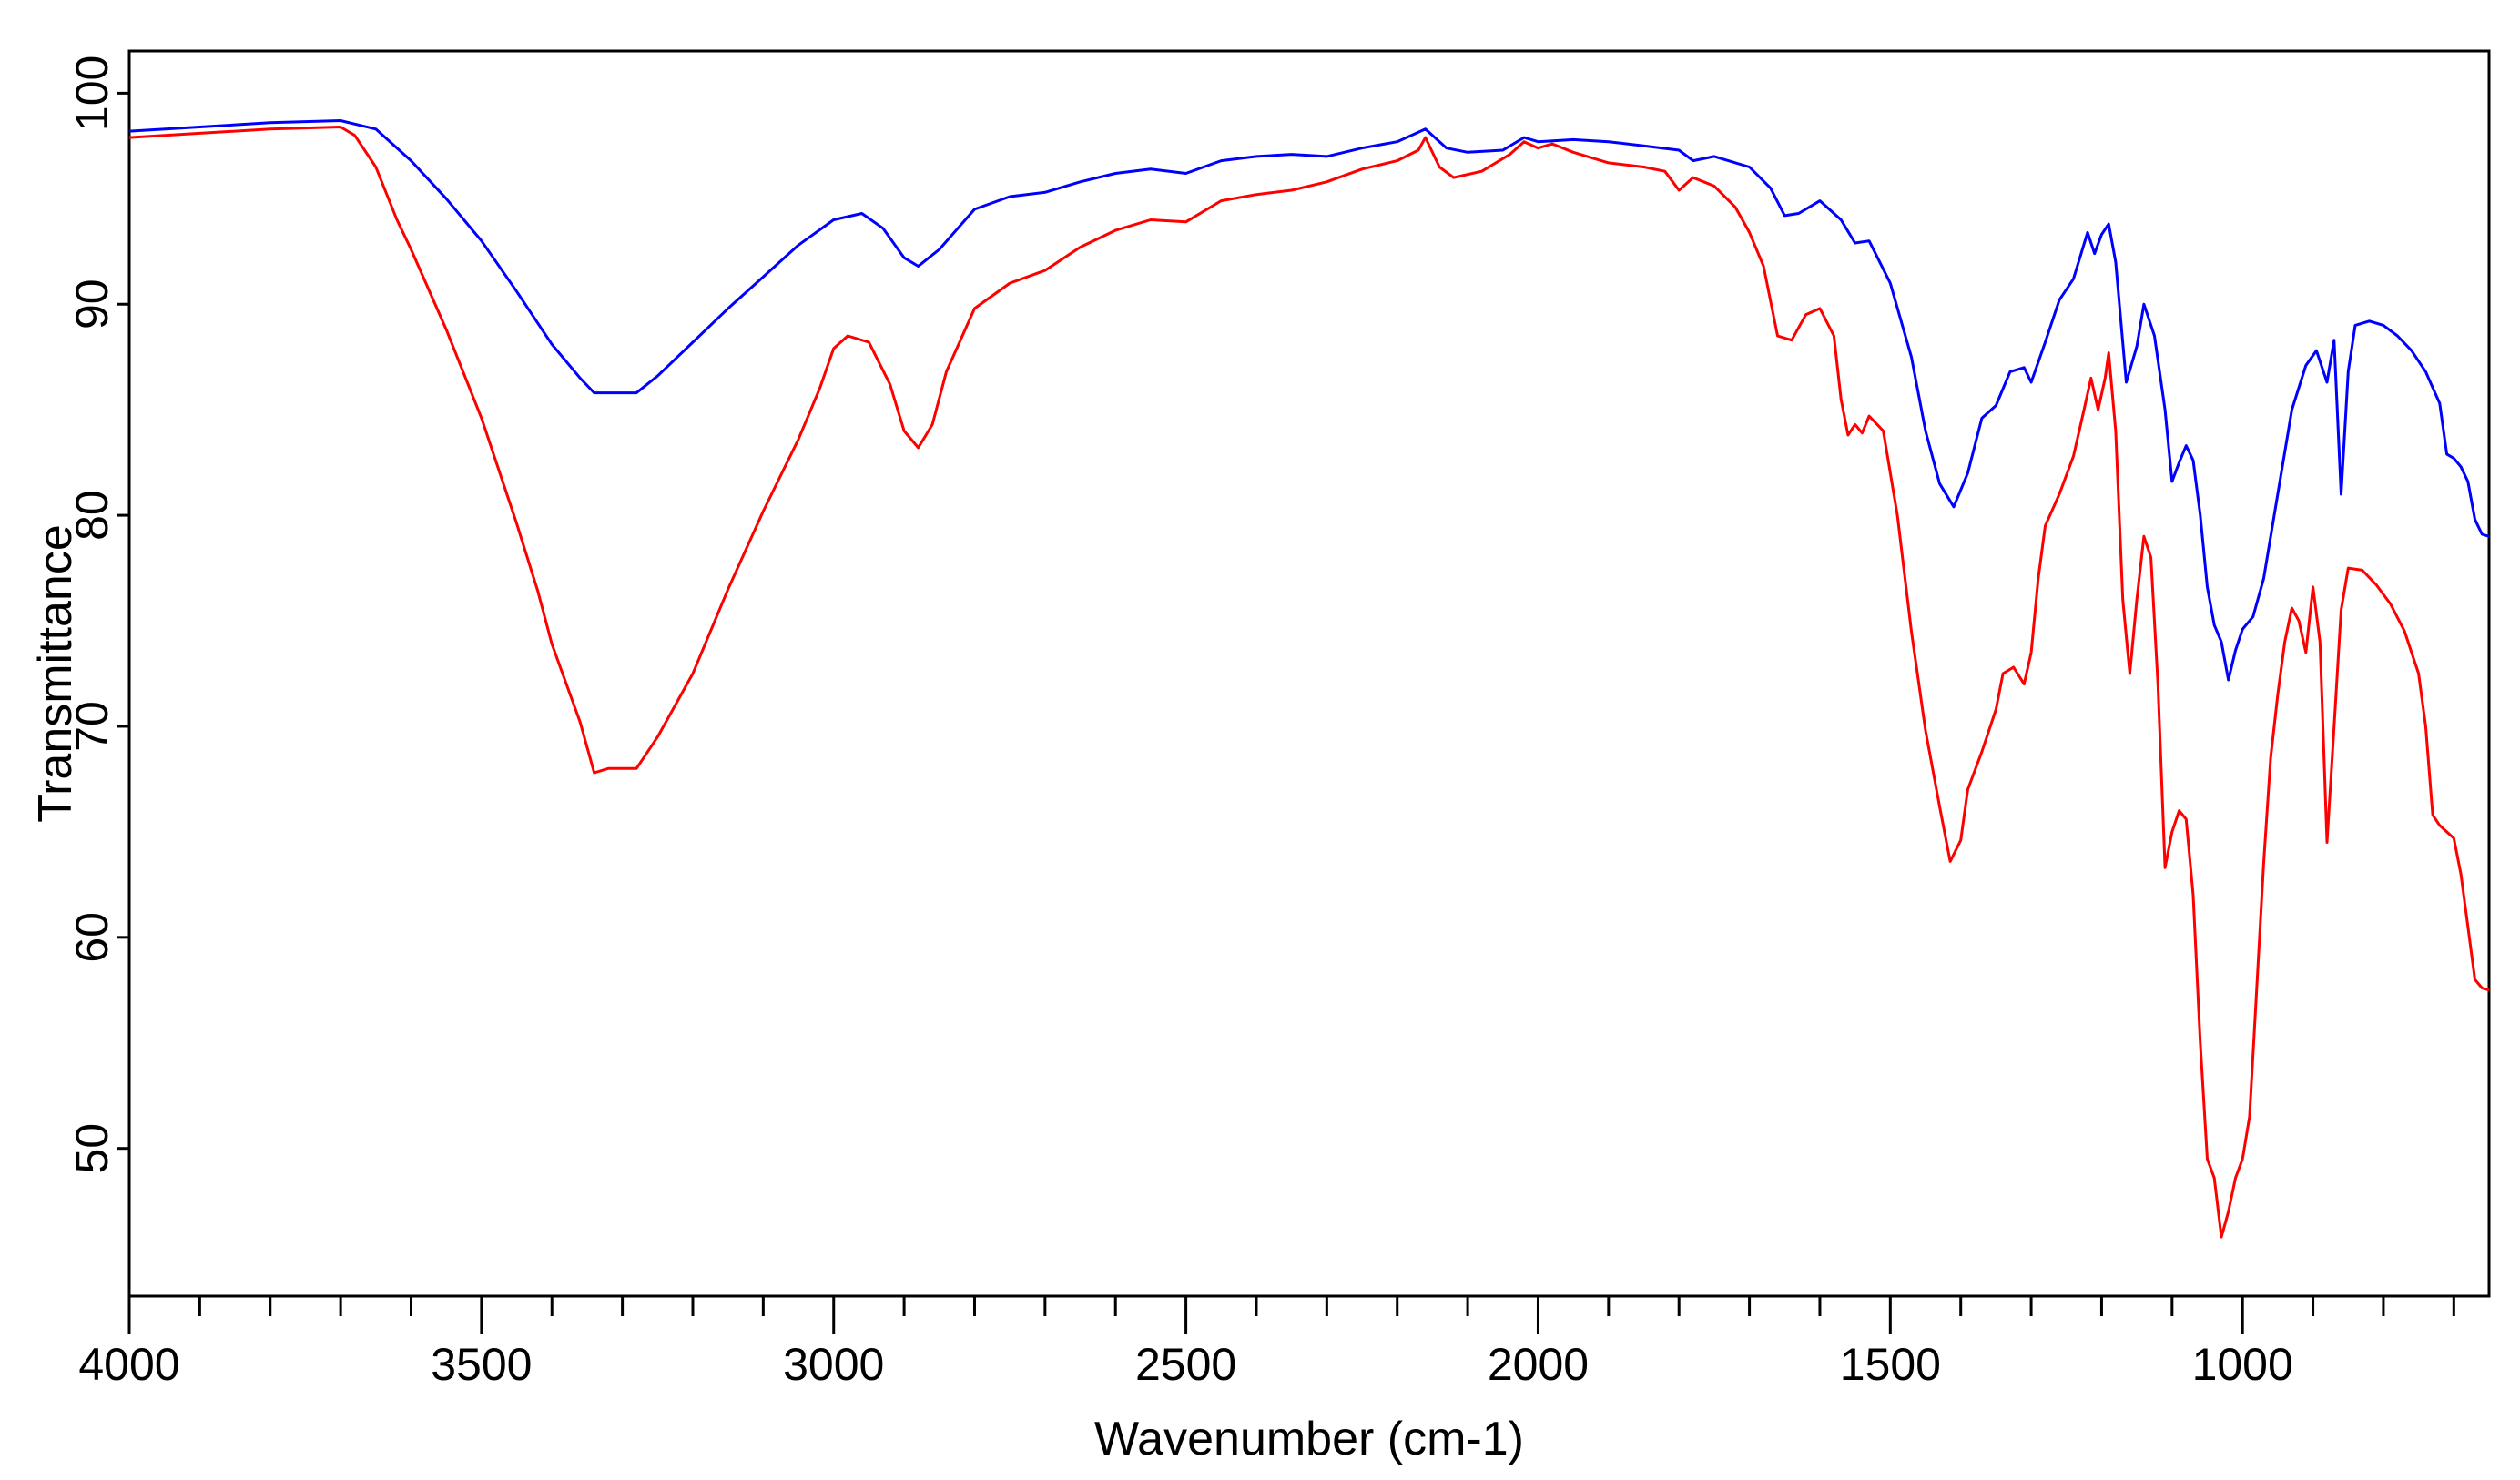 The image size is (2520, 1480). I want to click on y-tick-label: 100, so click(91, 93).